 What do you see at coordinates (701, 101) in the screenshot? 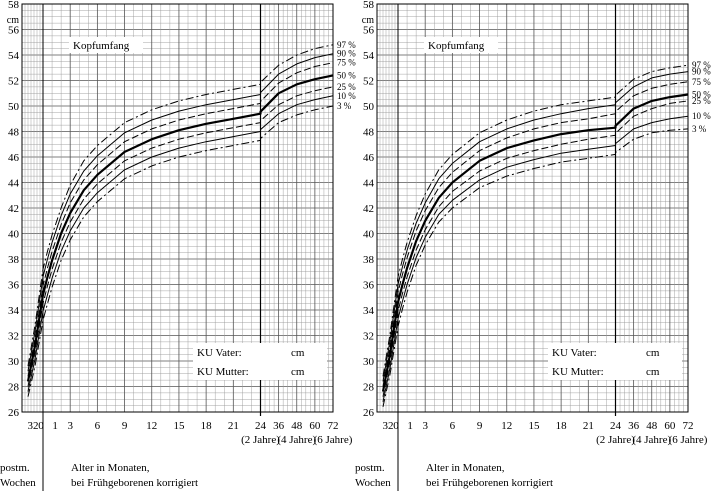
I see `percentile-label: 25 %` at bounding box center [701, 101].